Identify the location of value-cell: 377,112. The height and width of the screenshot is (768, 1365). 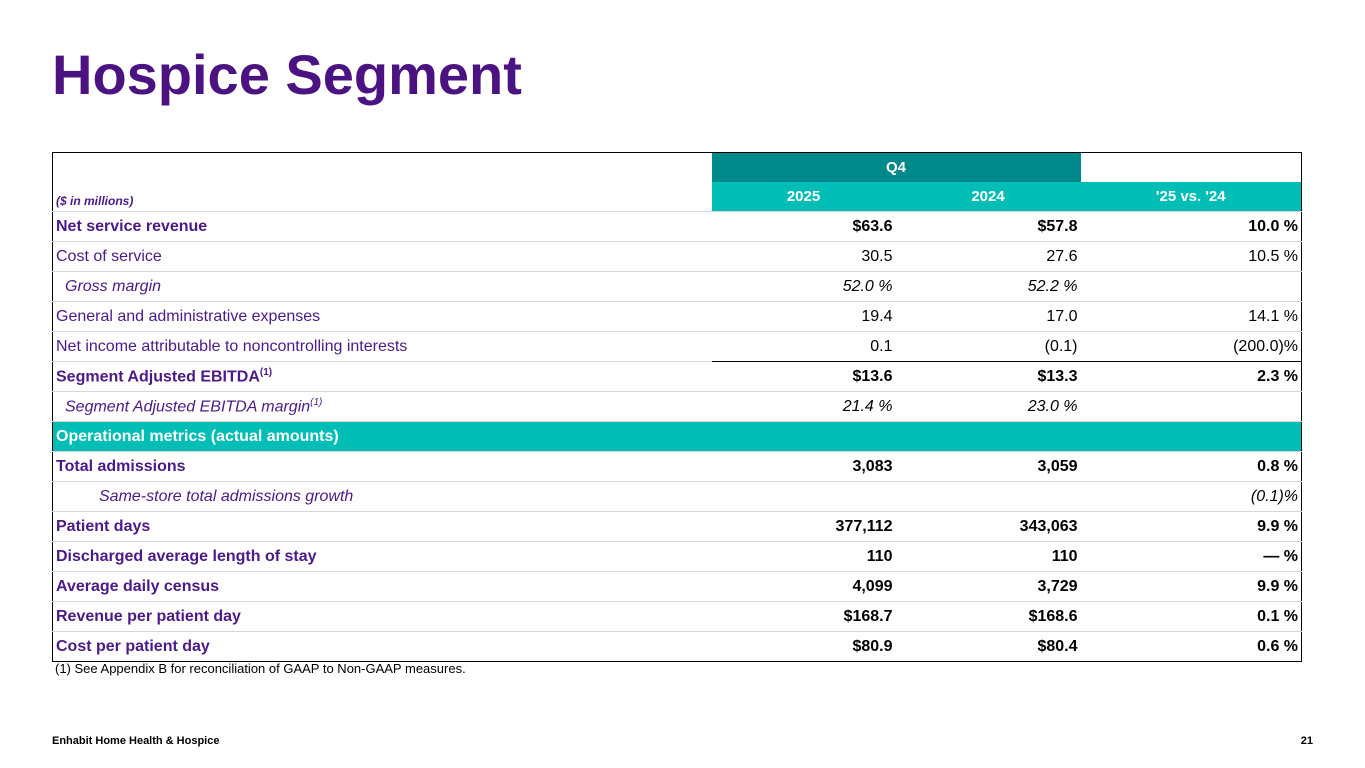
(803, 526).